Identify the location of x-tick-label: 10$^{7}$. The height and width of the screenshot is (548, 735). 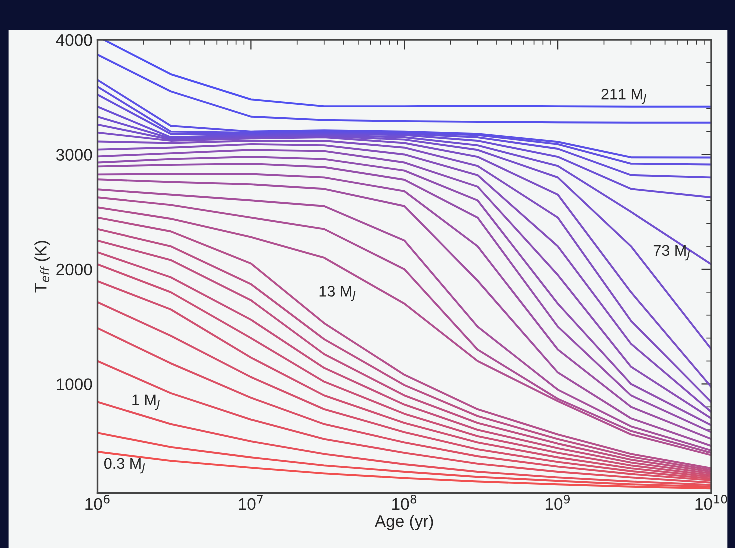
(251, 502).